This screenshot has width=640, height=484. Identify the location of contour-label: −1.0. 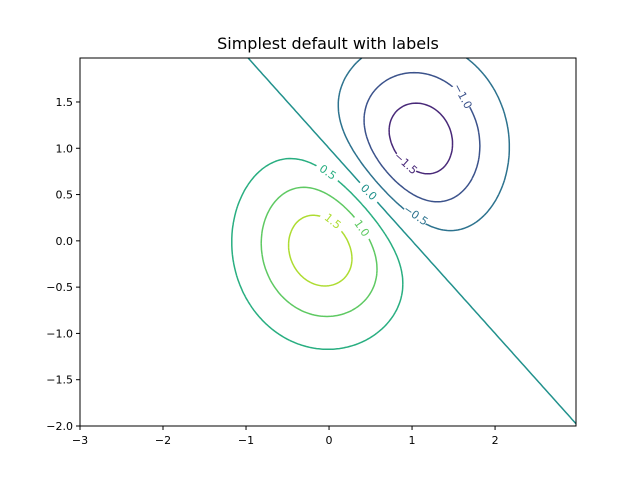
(463, 96).